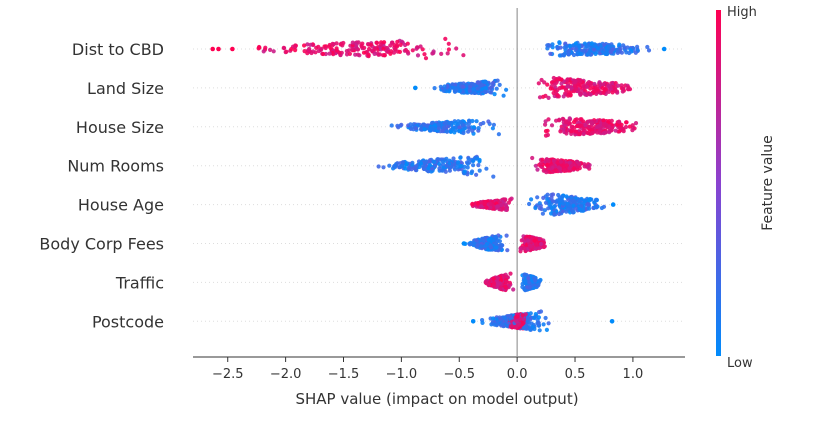  I want to click on feature-label: Postcode, so click(128, 321).